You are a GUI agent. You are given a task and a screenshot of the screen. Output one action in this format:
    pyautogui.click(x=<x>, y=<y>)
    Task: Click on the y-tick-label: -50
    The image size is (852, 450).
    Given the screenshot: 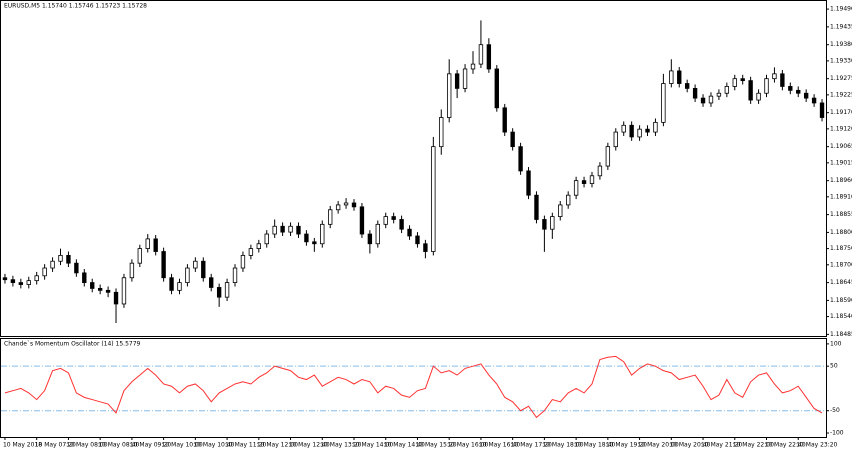 What is the action you would take?
    pyautogui.click(x=835, y=410)
    